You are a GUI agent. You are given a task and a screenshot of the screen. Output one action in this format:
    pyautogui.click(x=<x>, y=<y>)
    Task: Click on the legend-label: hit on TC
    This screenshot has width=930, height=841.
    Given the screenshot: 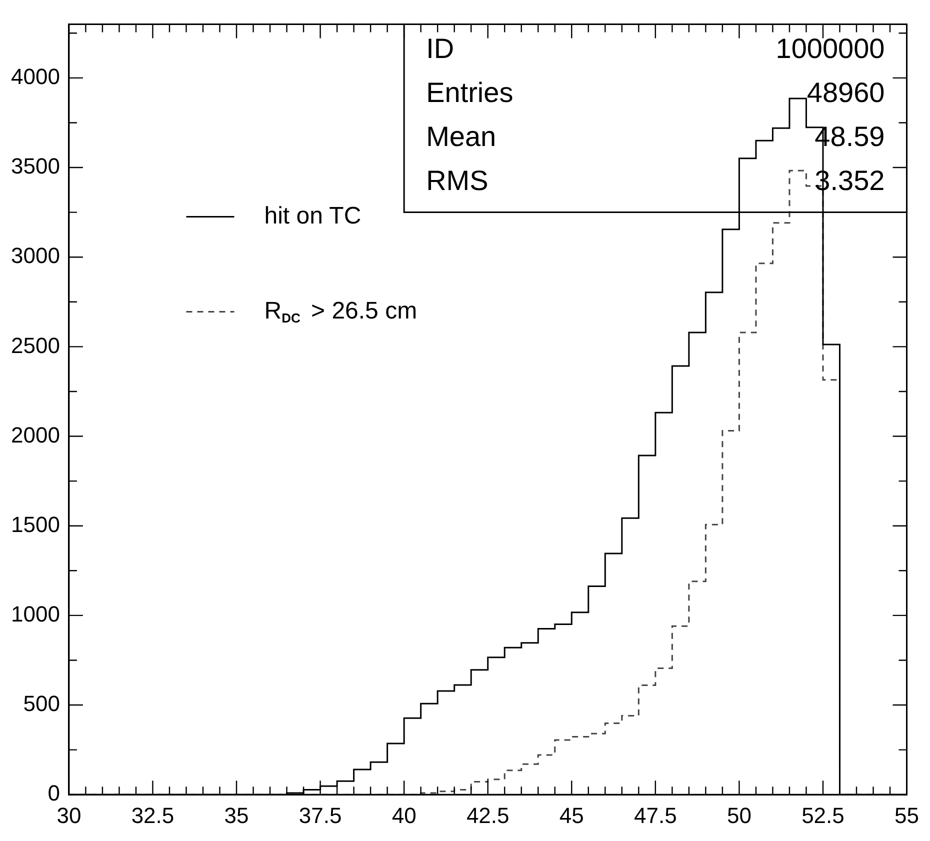 What is the action you would take?
    pyautogui.click(x=313, y=216)
    